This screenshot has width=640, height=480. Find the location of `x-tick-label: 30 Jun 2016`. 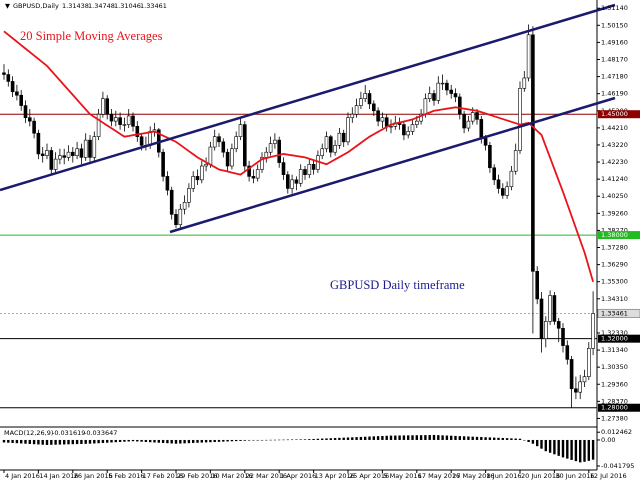

x-tick-label: 30 Jun 2016 is located at coordinates (574, 476).